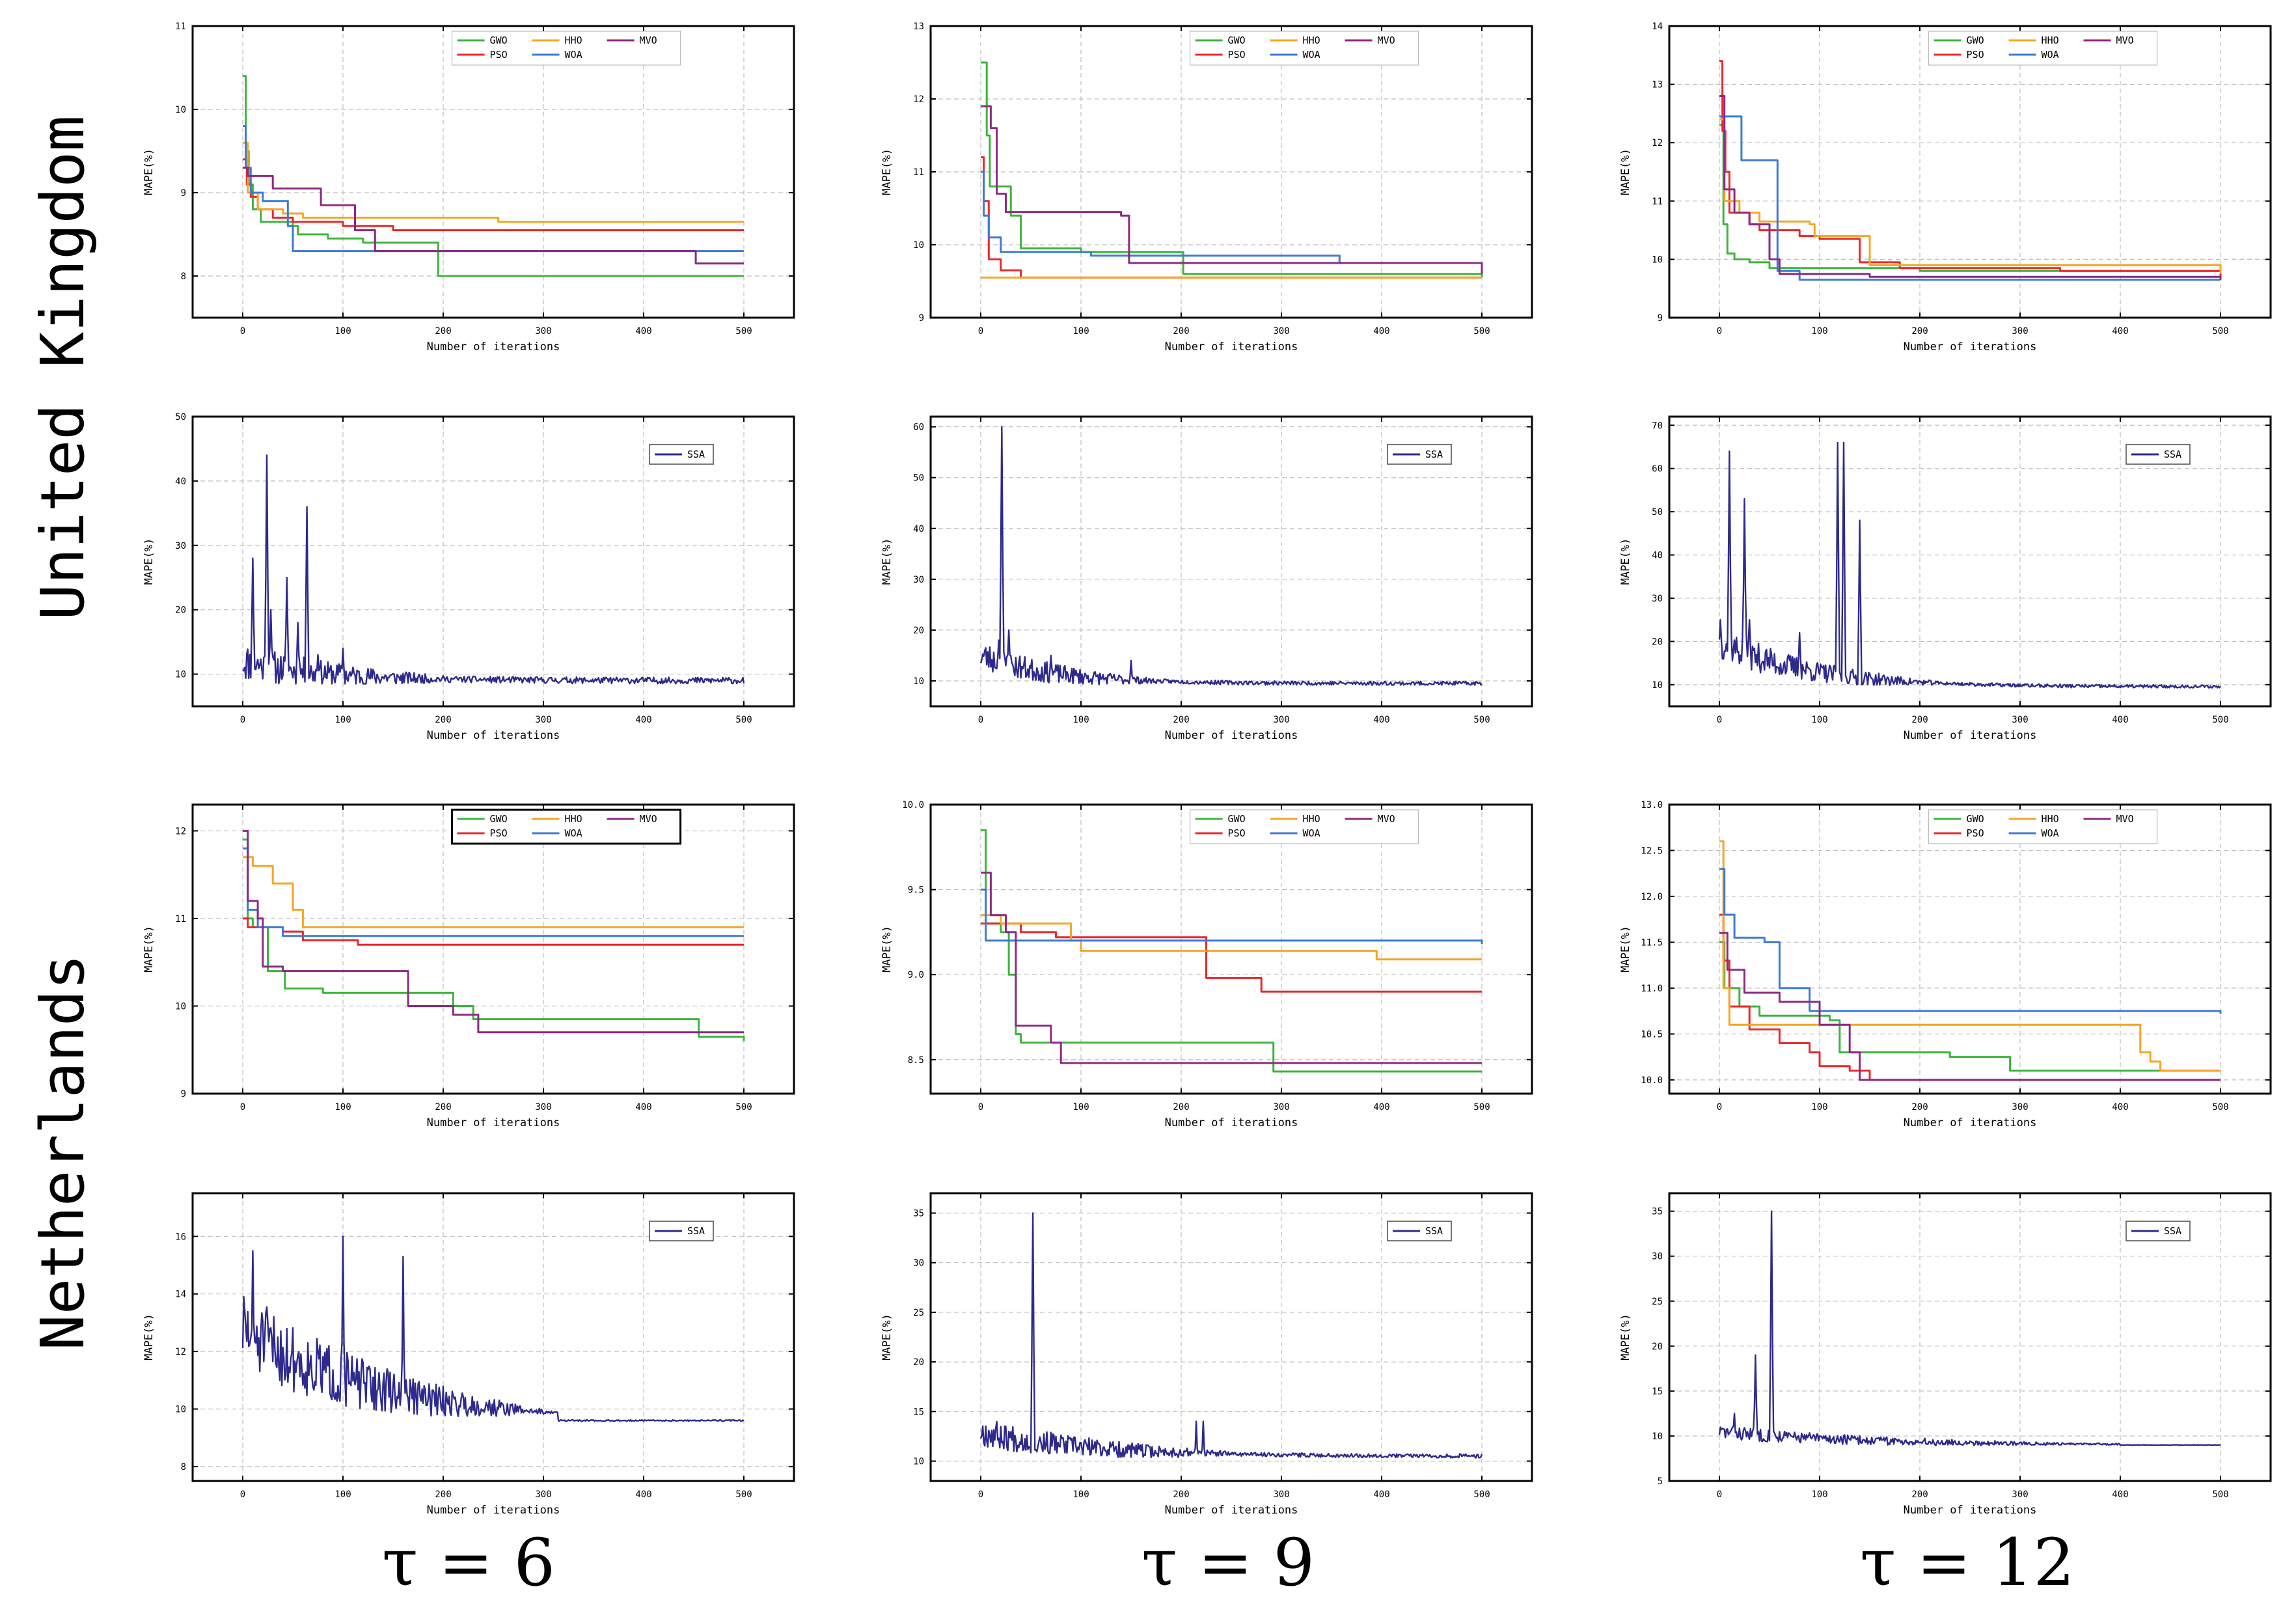 This screenshot has height=1604, width=2296. I want to click on tick-label-y: 16, so click(181, 1237).